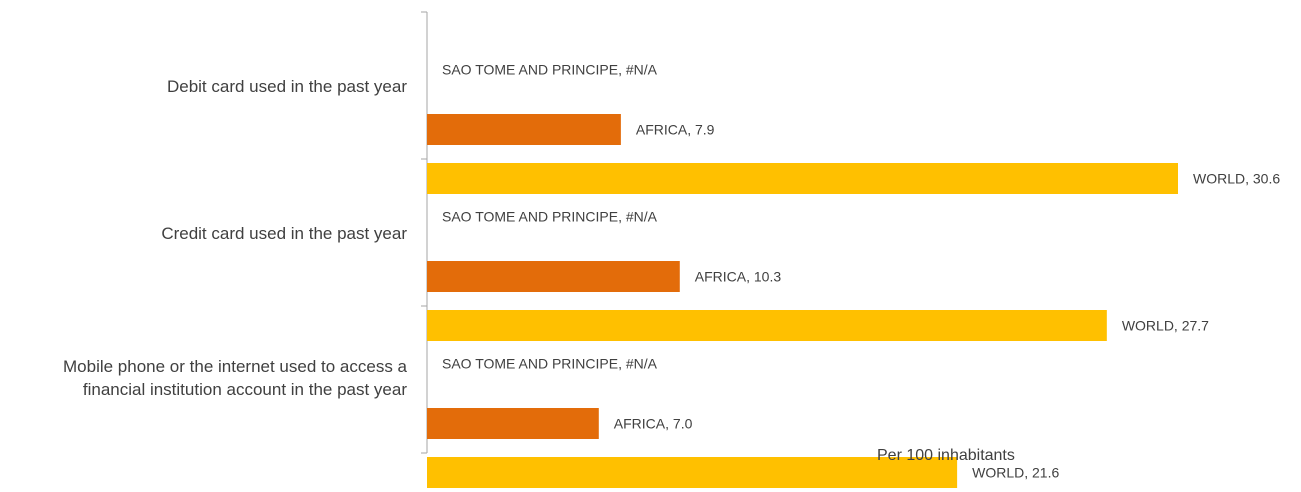  What do you see at coordinates (675, 130) in the screenshot?
I see `data-label: AFRICA, 7.9` at bounding box center [675, 130].